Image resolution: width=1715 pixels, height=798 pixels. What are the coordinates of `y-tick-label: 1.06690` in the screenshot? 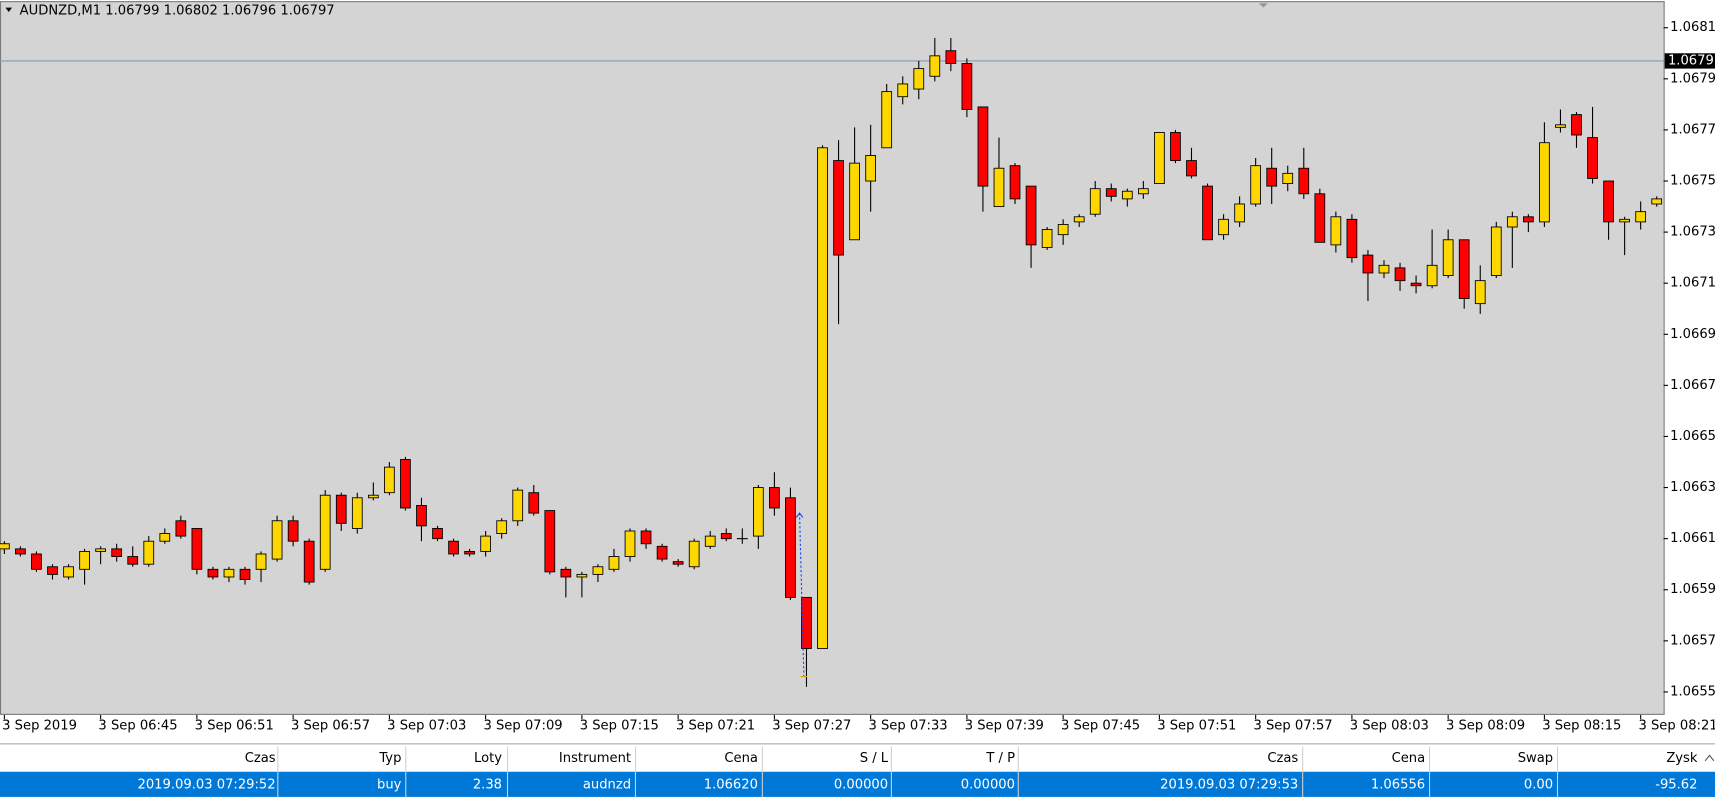 It's located at (1692, 334).